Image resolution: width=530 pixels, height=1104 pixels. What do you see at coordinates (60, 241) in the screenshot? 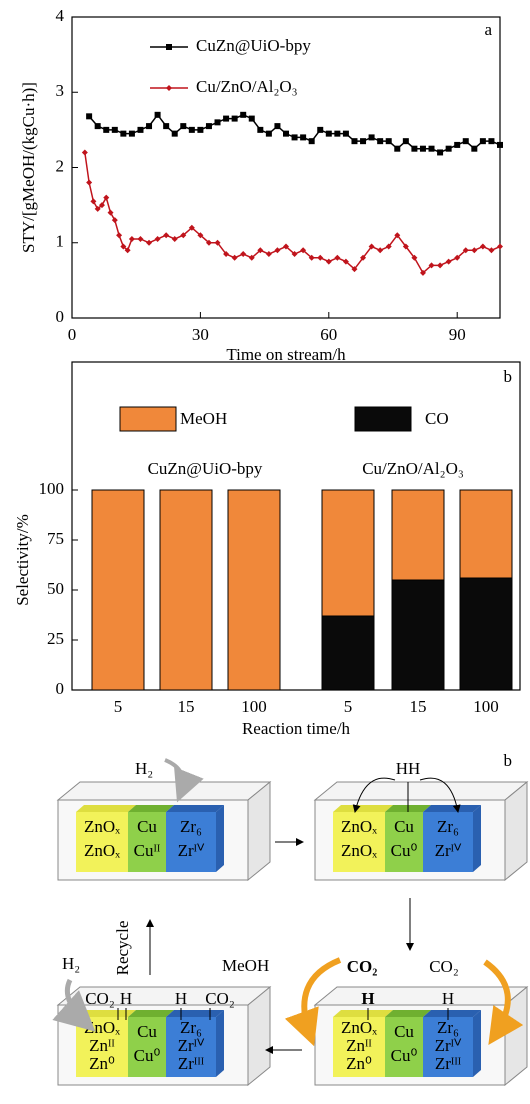
I see `y-tick-label: 1` at bounding box center [60, 241].